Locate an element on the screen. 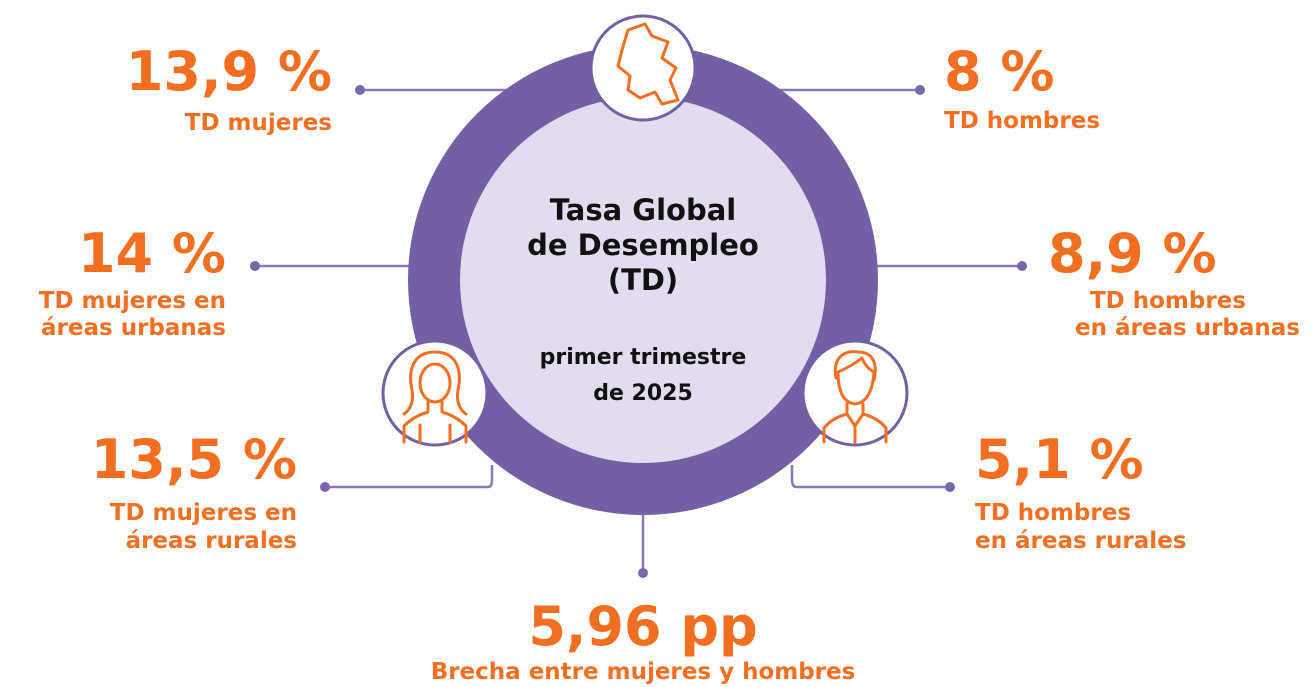 The height and width of the screenshot is (687, 1314). stat-value: 13,9 % is located at coordinates (229, 71).